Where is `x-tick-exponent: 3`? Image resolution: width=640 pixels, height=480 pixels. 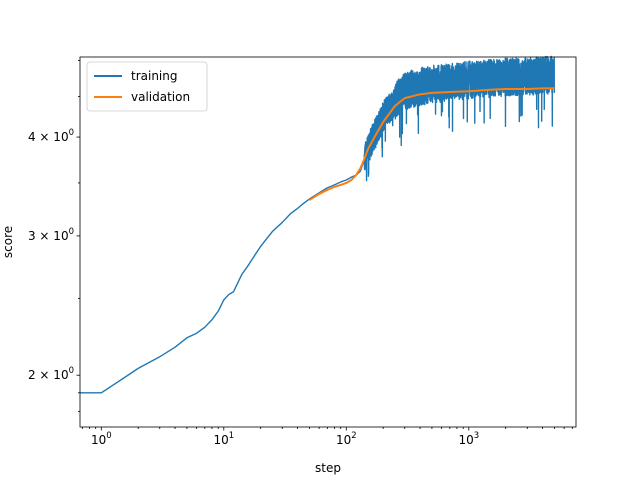
x-tick-exponent: 3 is located at coordinates (476, 436).